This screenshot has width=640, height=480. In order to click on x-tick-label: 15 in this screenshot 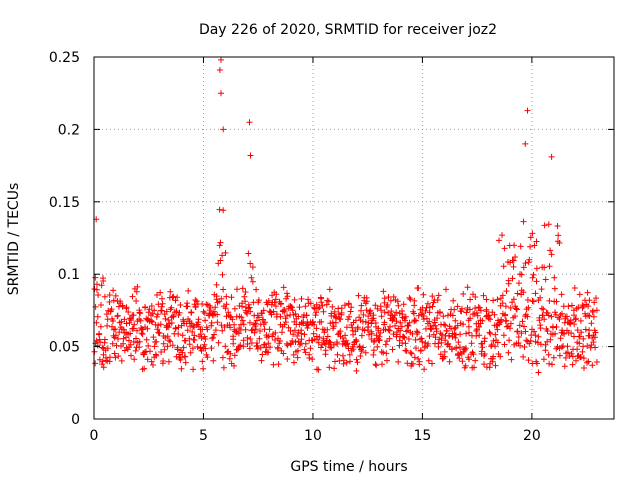, I will do `click(423, 436)`.